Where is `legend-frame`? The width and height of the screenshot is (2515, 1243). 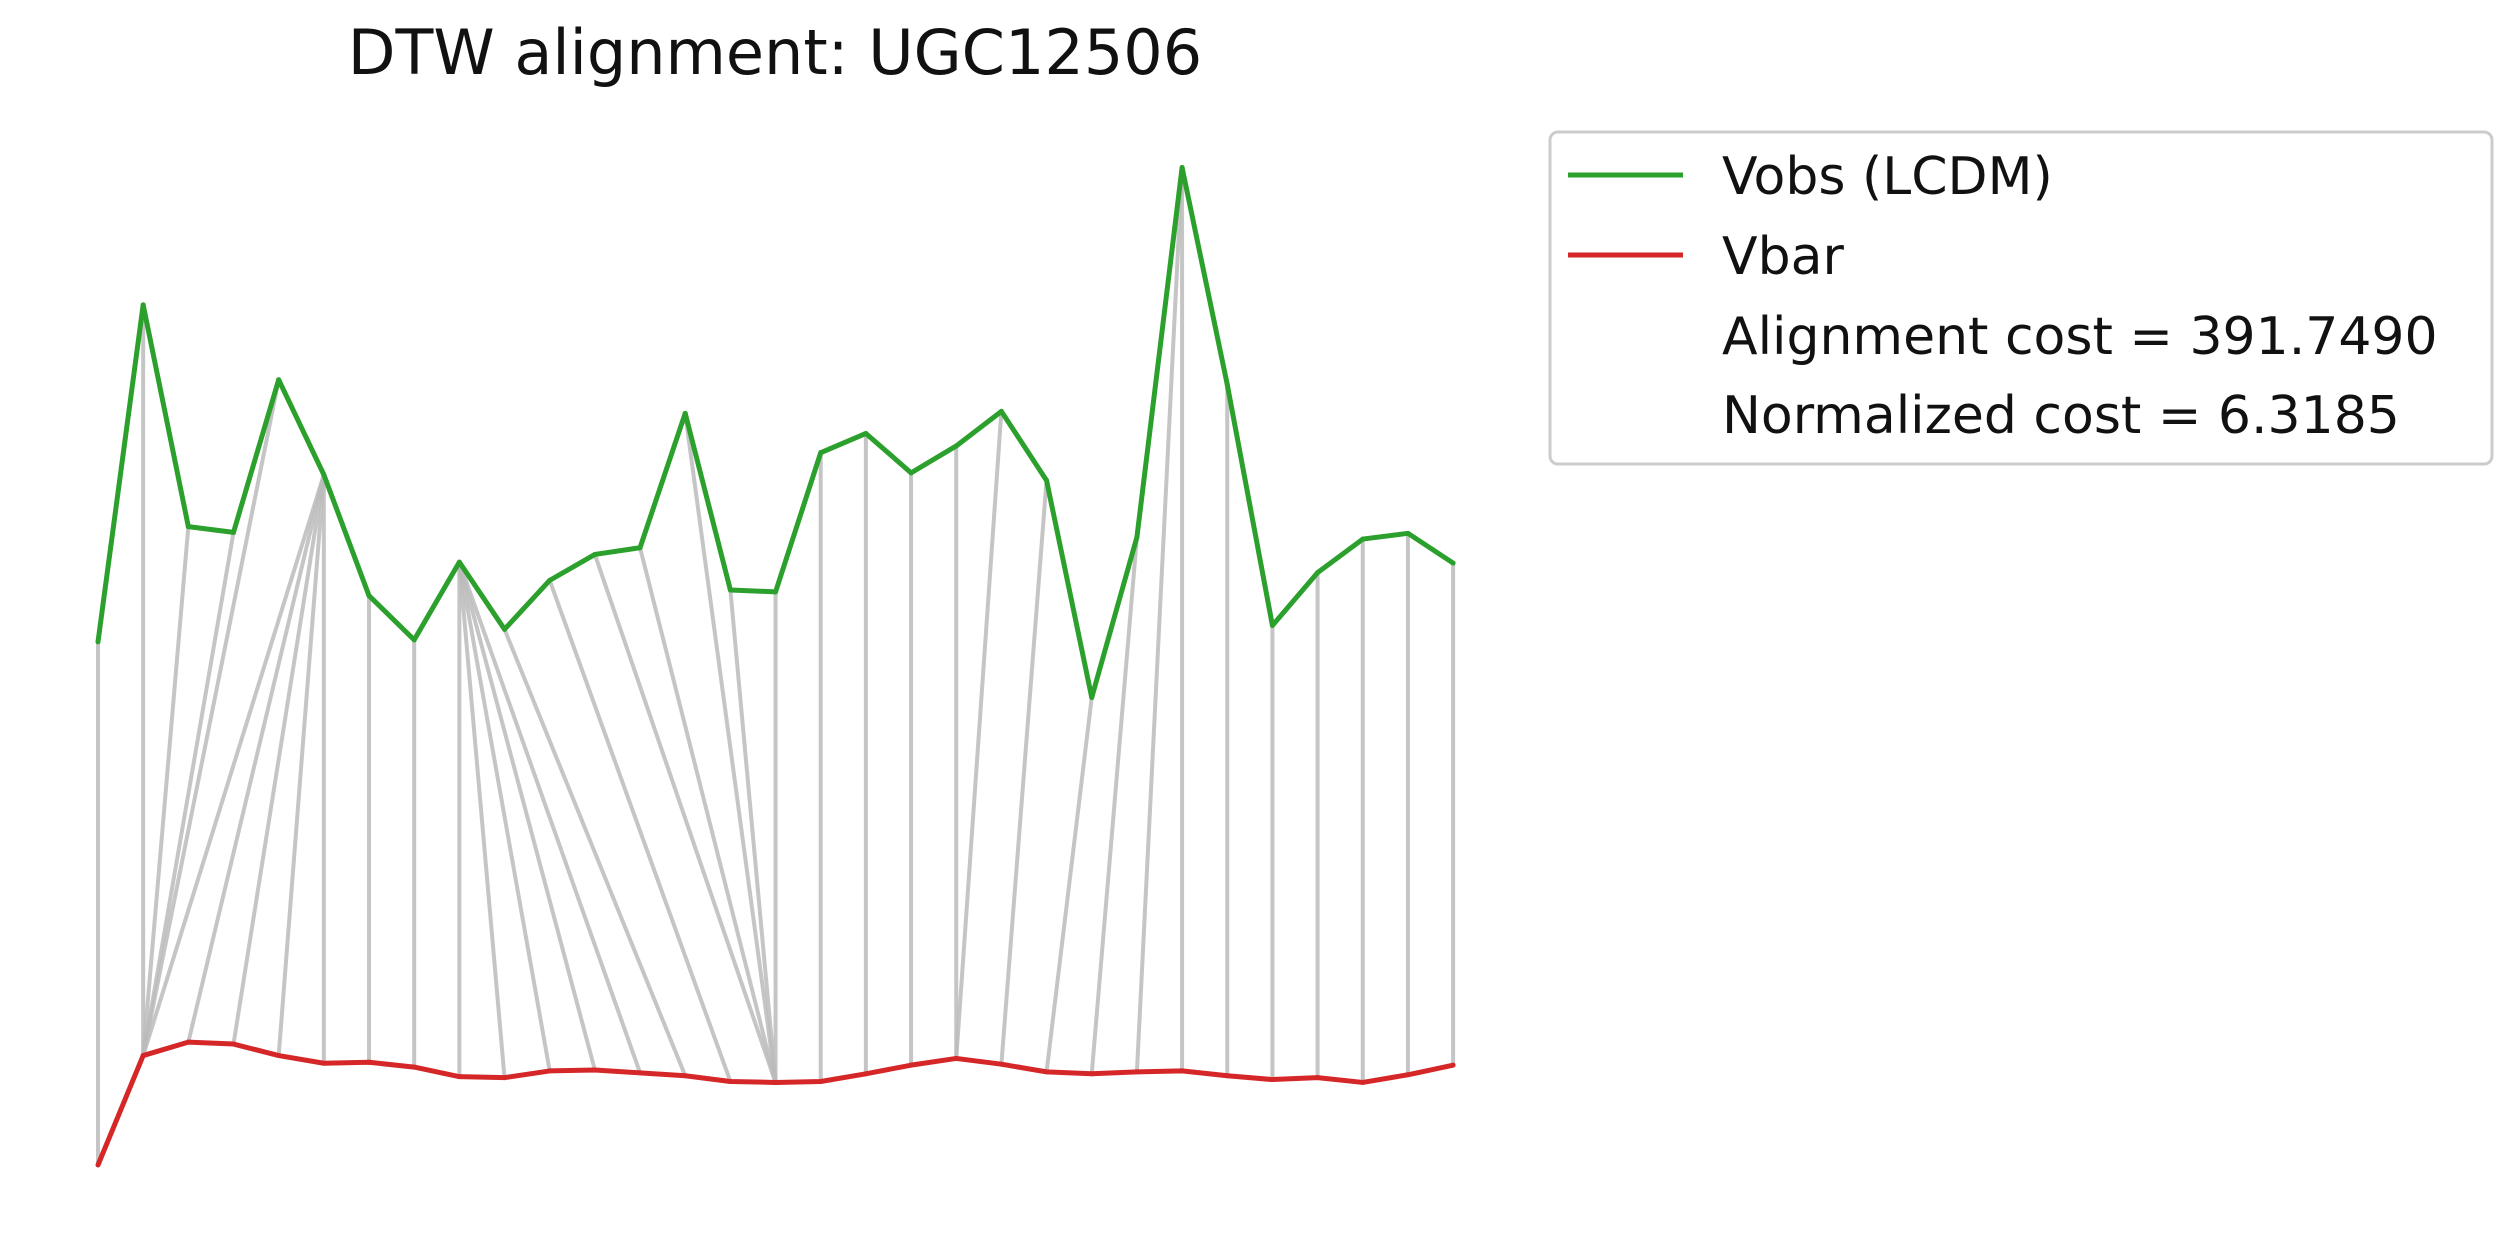
legend-frame is located at coordinates (2021, 298).